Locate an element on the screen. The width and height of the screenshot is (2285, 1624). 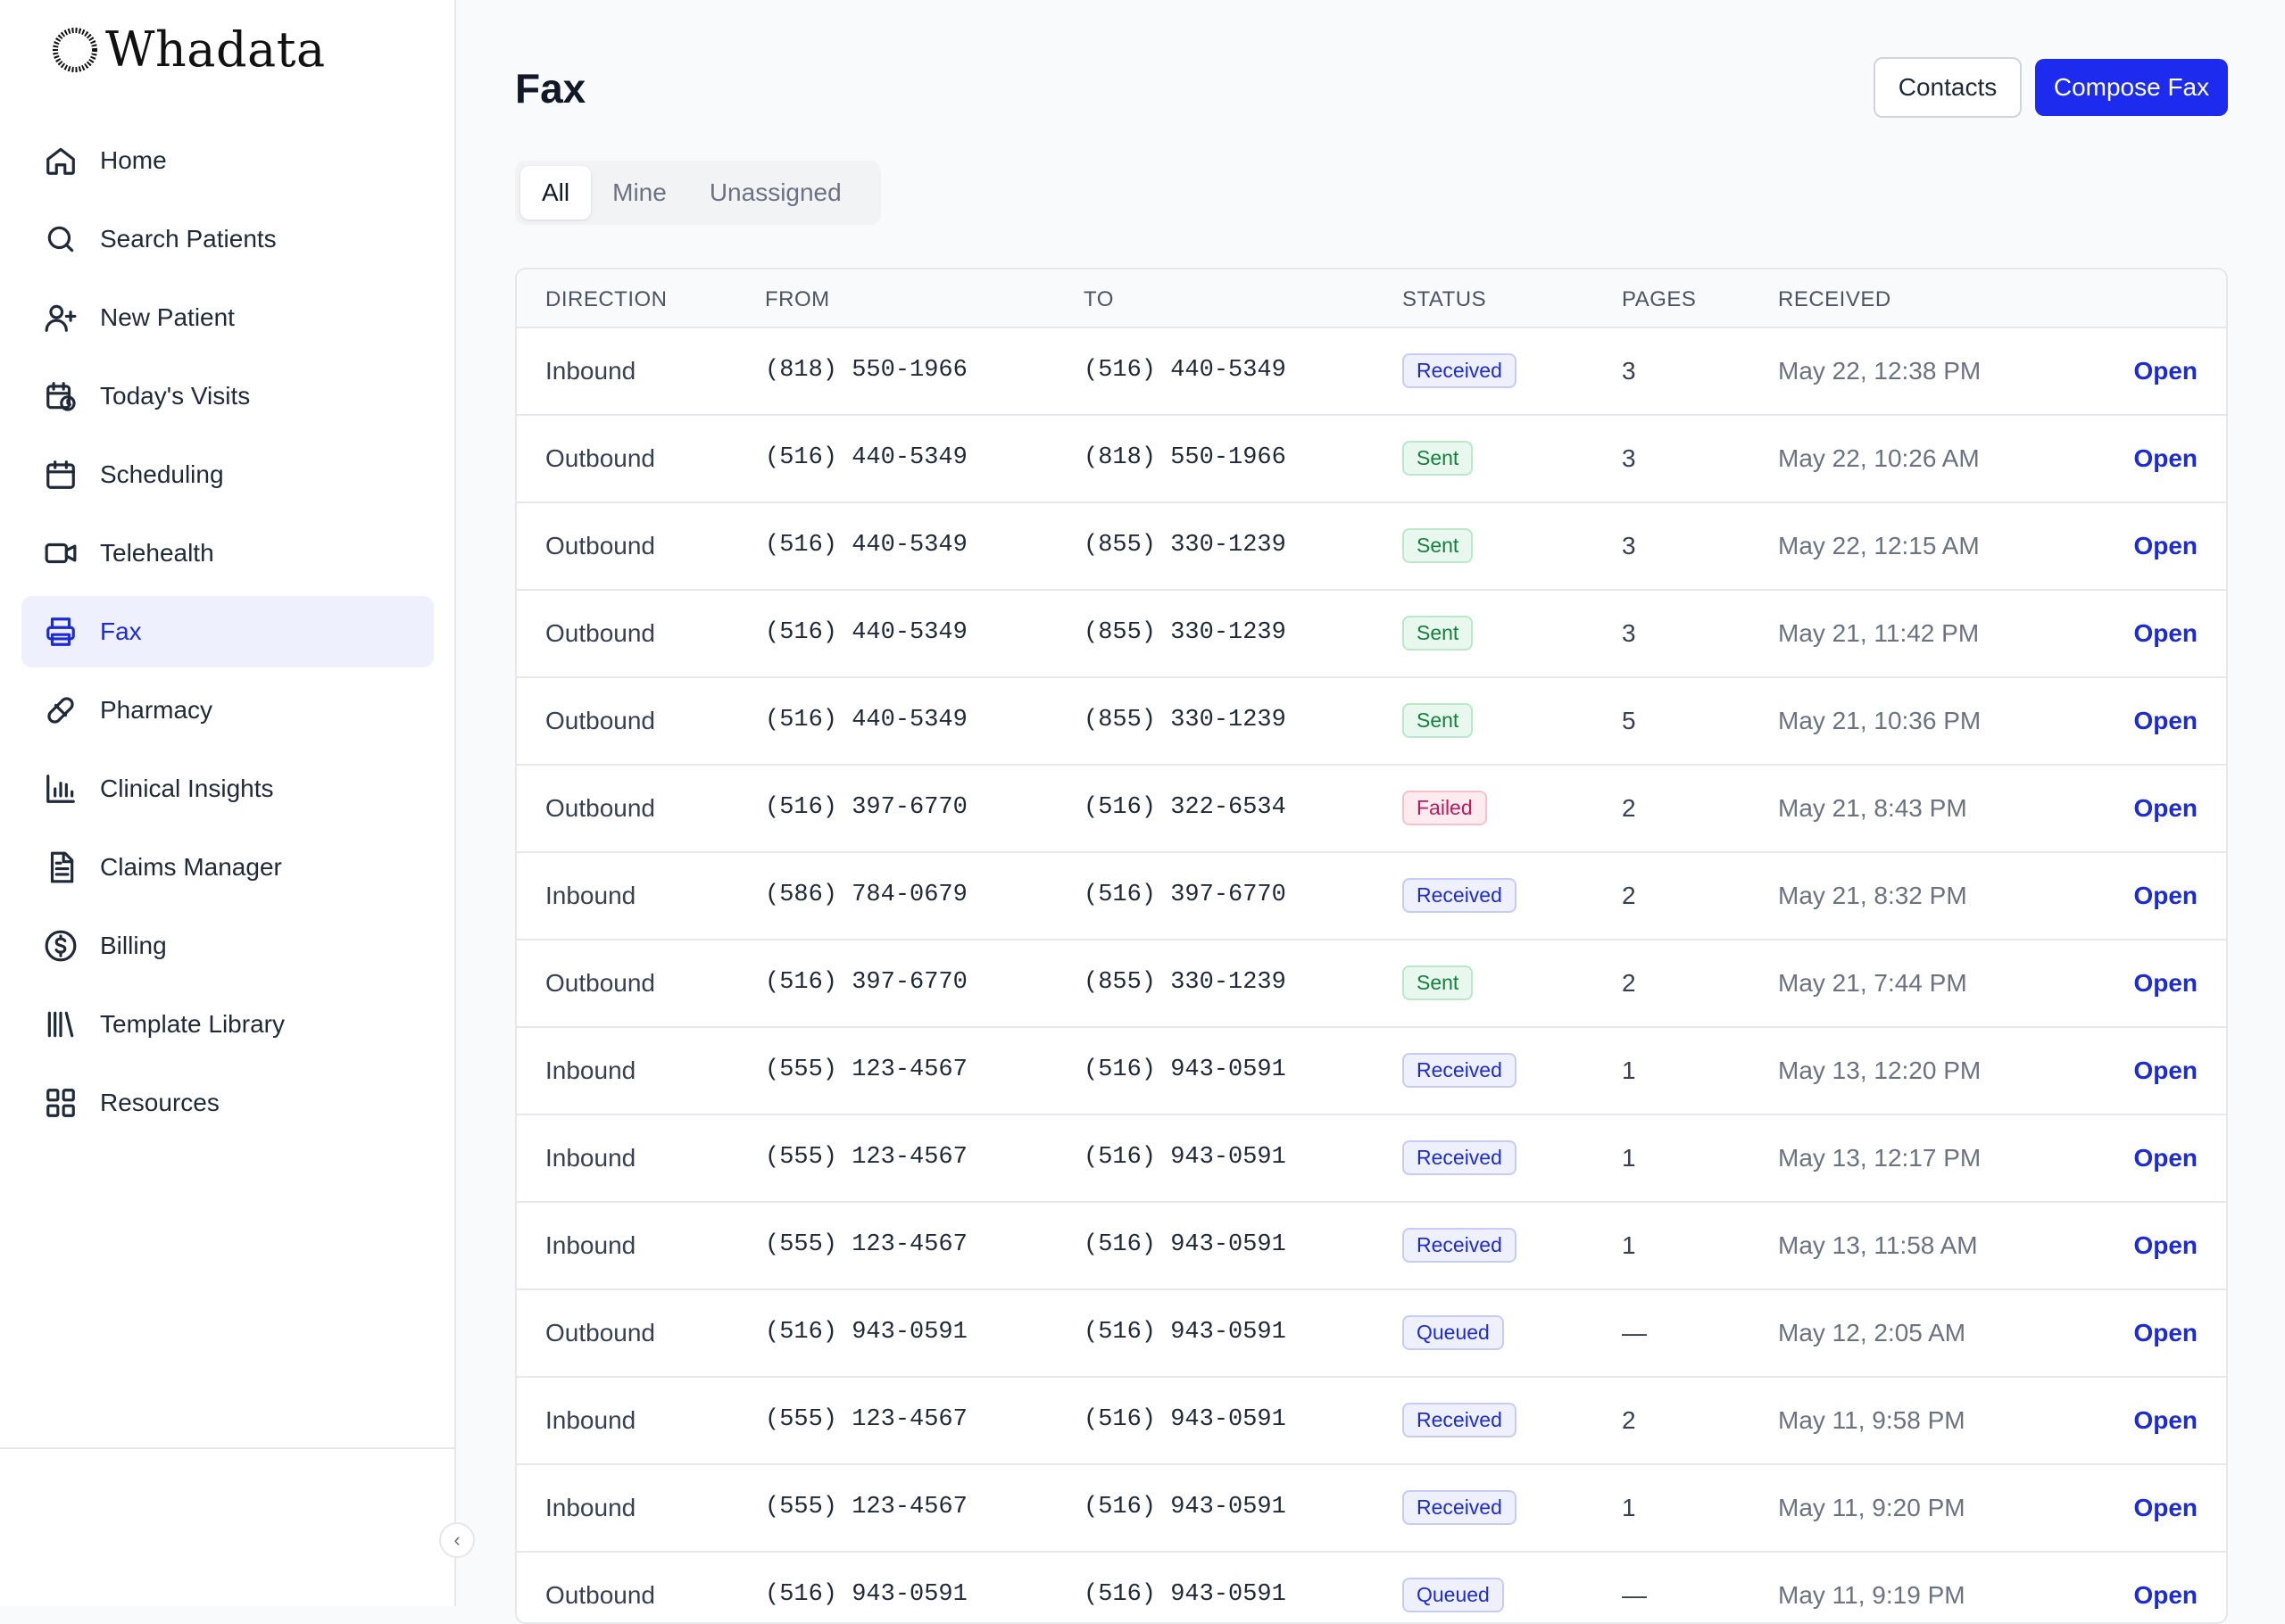
received-cell: May 21, 10:36 PM is located at coordinates (1880, 720).